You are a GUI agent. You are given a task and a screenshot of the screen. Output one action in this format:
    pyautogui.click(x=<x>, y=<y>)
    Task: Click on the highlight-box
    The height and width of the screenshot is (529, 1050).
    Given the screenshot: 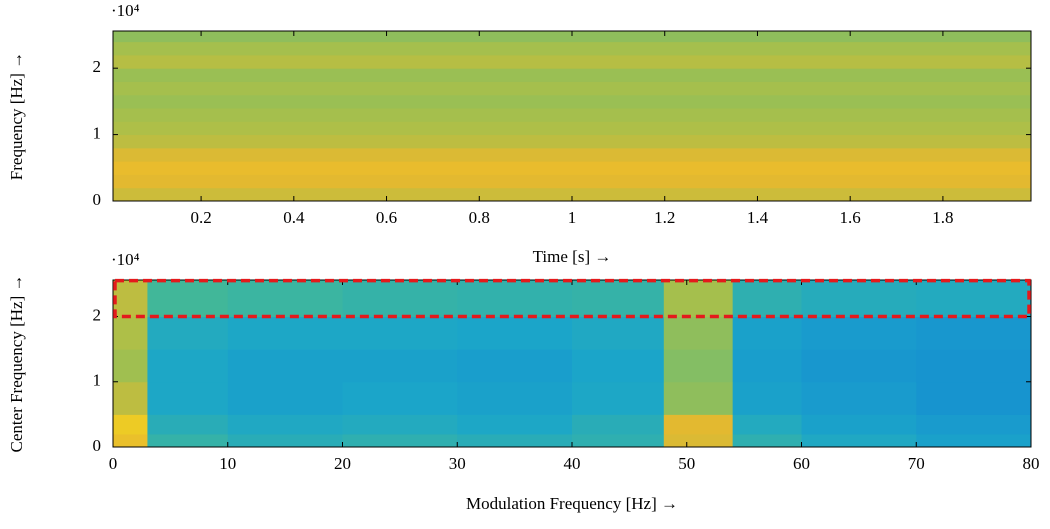 What is the action you would take?
    pyautogui.click(x=572, y=298)
    